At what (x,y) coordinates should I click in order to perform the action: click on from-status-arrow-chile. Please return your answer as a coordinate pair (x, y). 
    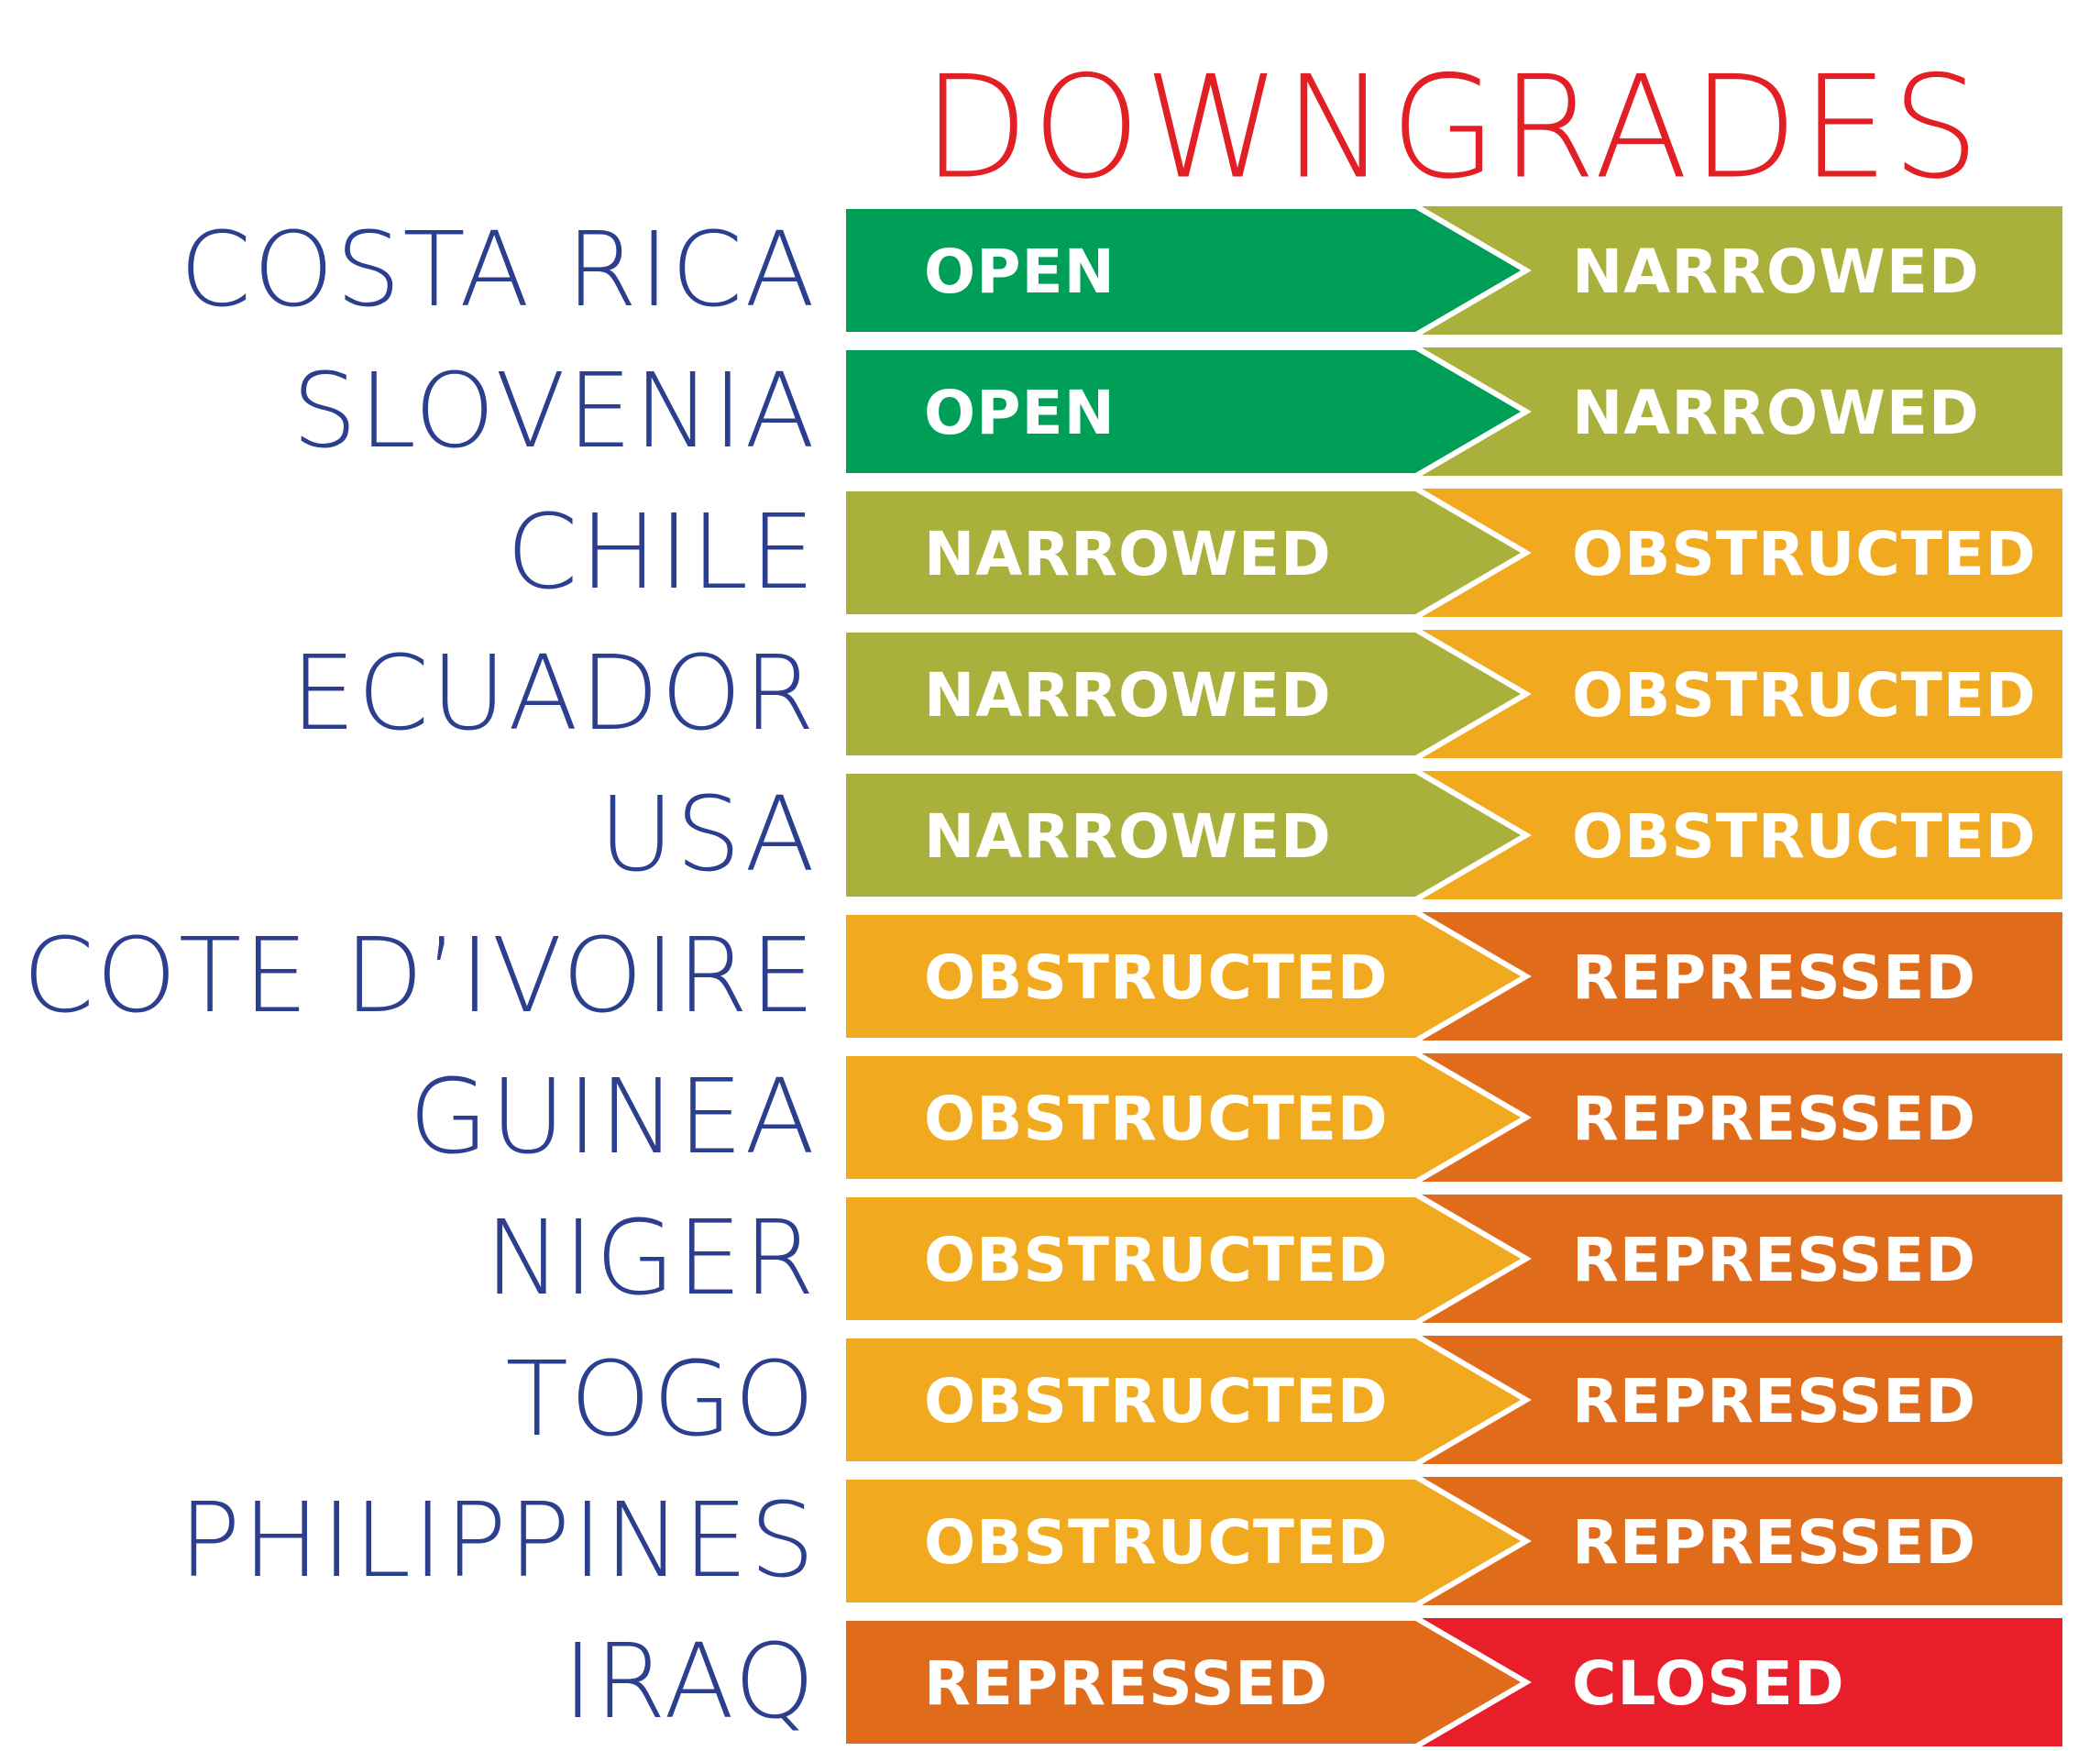
    Looking at the image, I should click on (1186, 553).